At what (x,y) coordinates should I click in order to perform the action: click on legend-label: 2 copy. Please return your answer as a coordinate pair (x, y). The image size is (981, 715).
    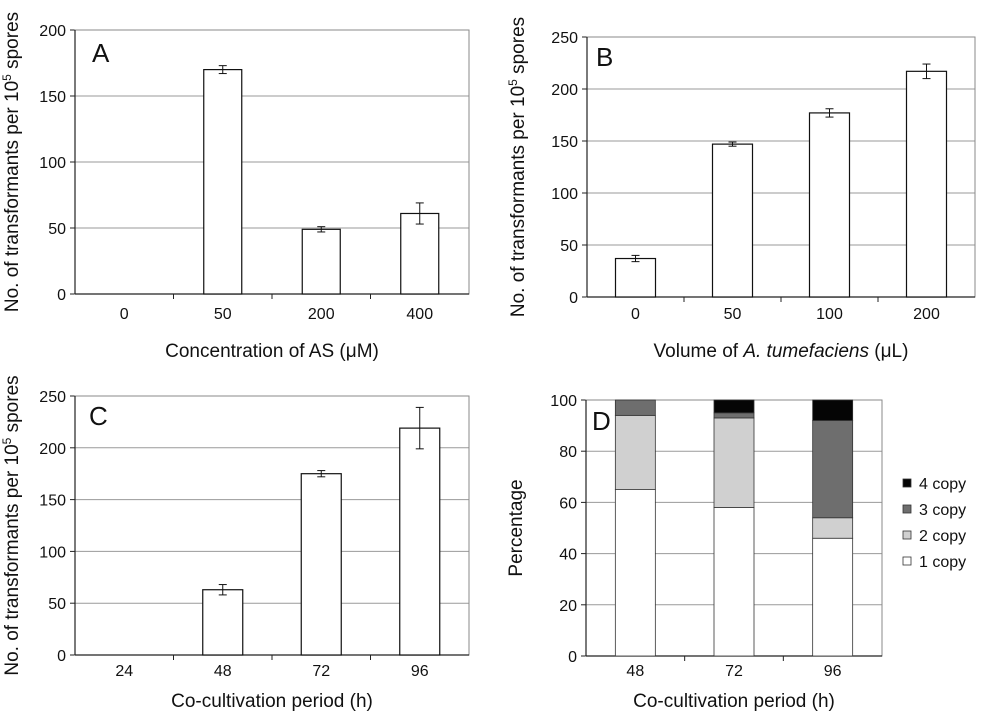
    Looking at the image, I should click on (942, 536).